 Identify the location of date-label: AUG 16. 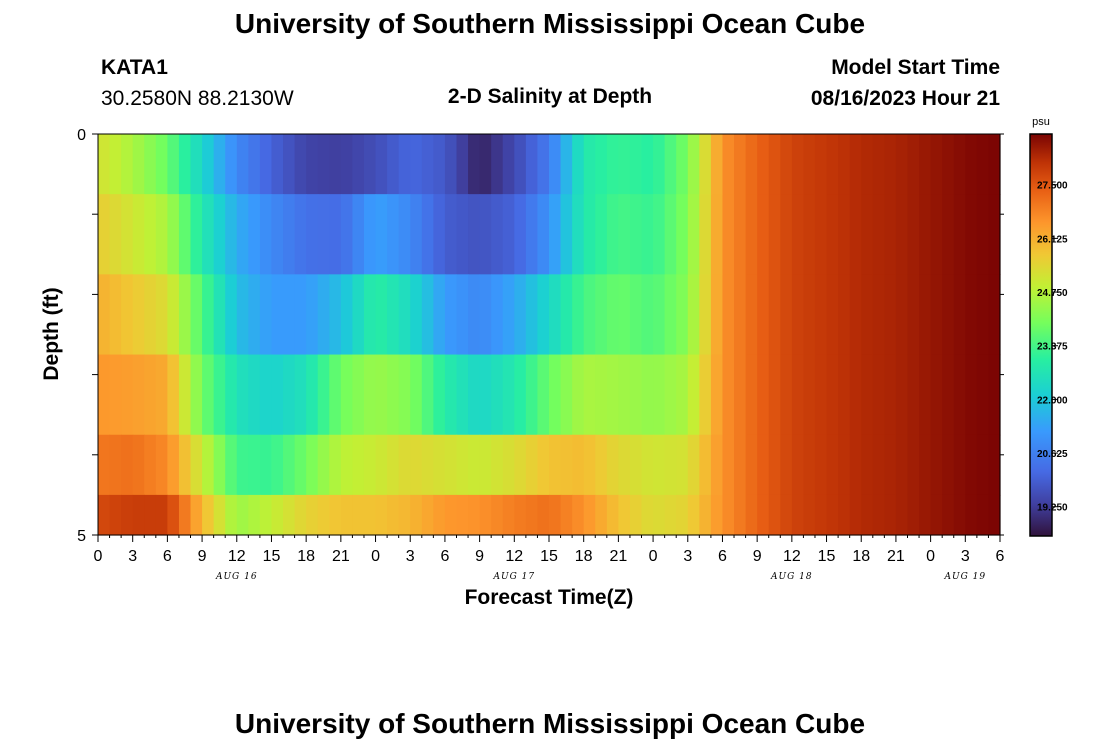
(236, 577).